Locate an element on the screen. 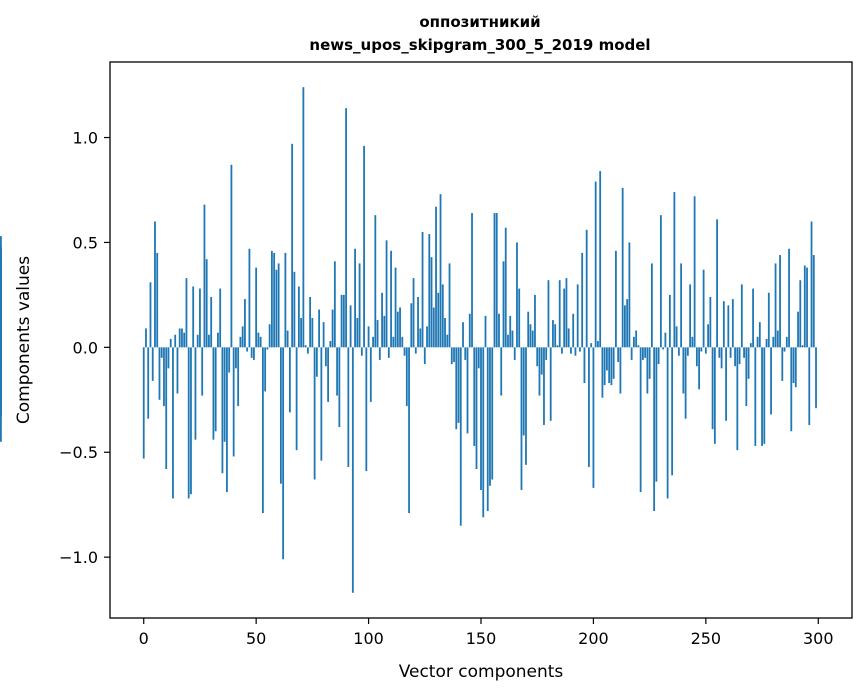 The width and height of the screenshot is (867, 696). bar-undefined is located at coordinates (1, 325).